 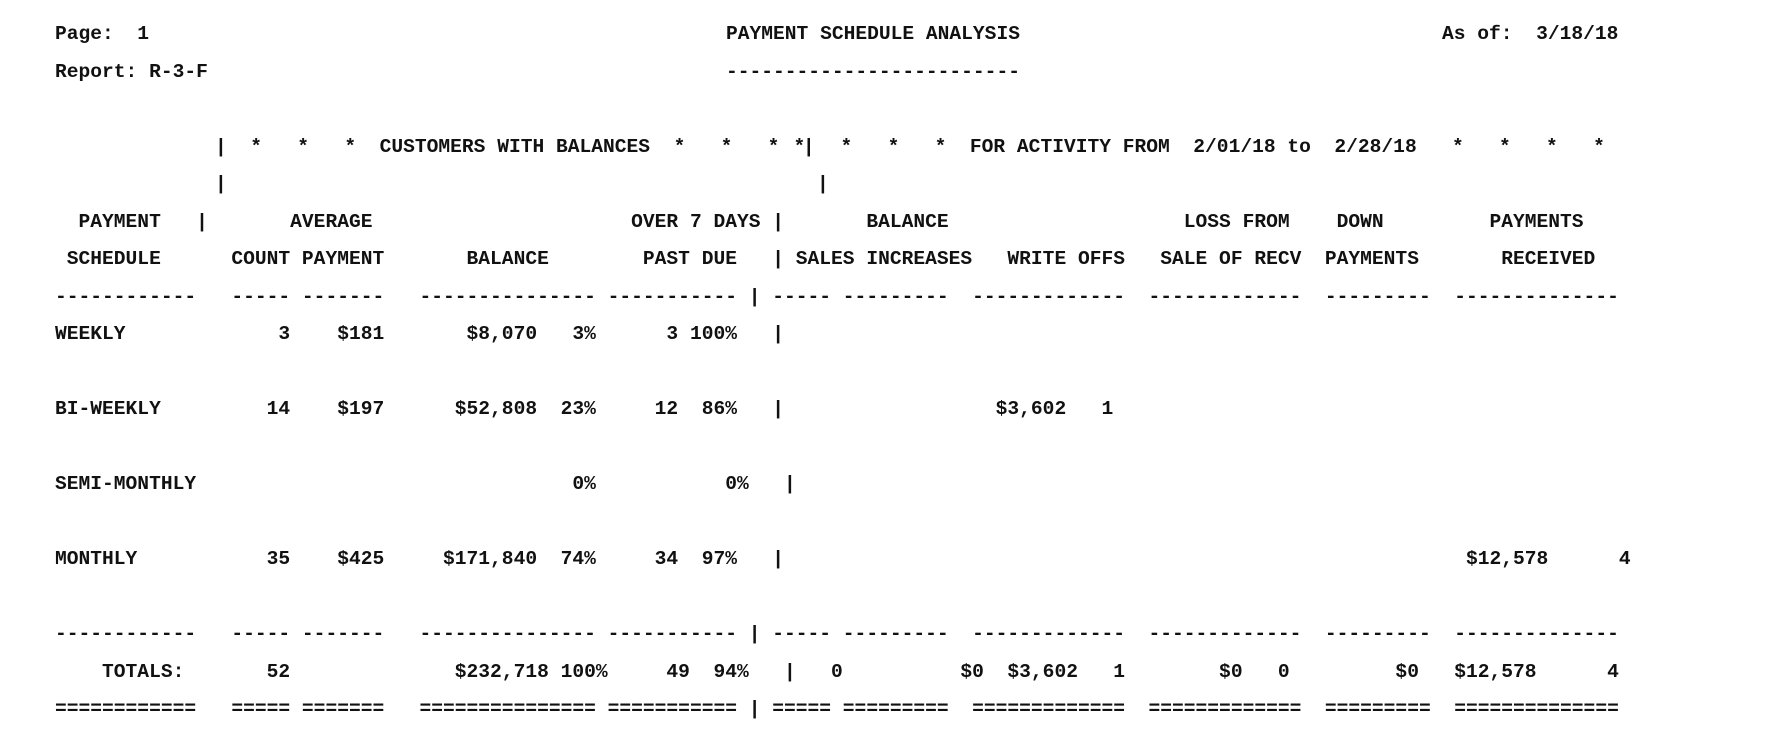 I want to click on page-number: Page: 1, so click(x=102, y=34).